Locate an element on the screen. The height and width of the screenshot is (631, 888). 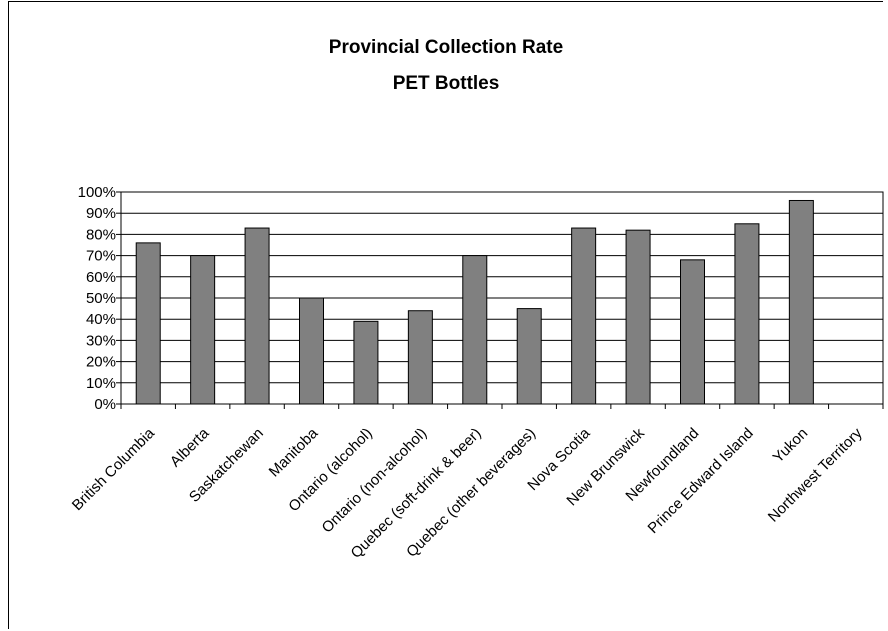
x-category-label: Northwest Territory is located at coordinates (815, 474).